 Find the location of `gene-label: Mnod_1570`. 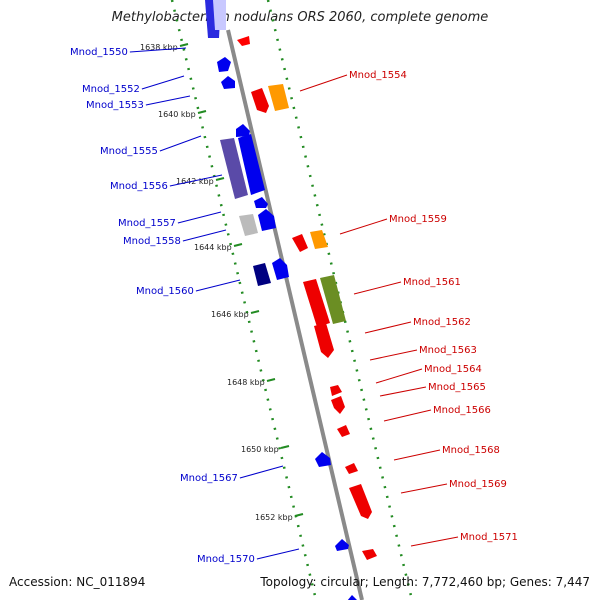

gene-label: Mnod_1570 is located at coordinates (226, 559).